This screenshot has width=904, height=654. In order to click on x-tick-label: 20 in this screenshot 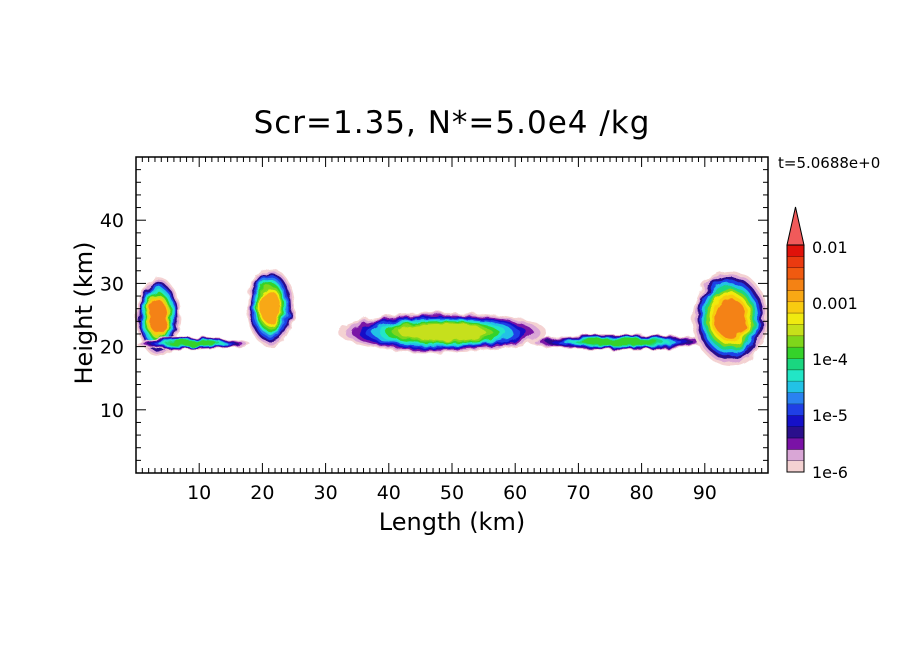, I will do `click(262, 493)`.